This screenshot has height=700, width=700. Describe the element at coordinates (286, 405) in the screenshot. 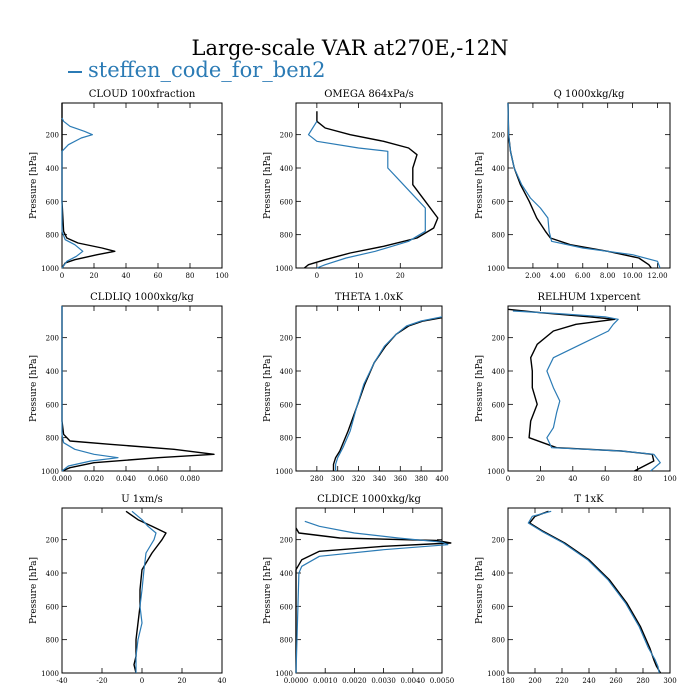

I see `panel-5-ytick-label: 600` at that location.